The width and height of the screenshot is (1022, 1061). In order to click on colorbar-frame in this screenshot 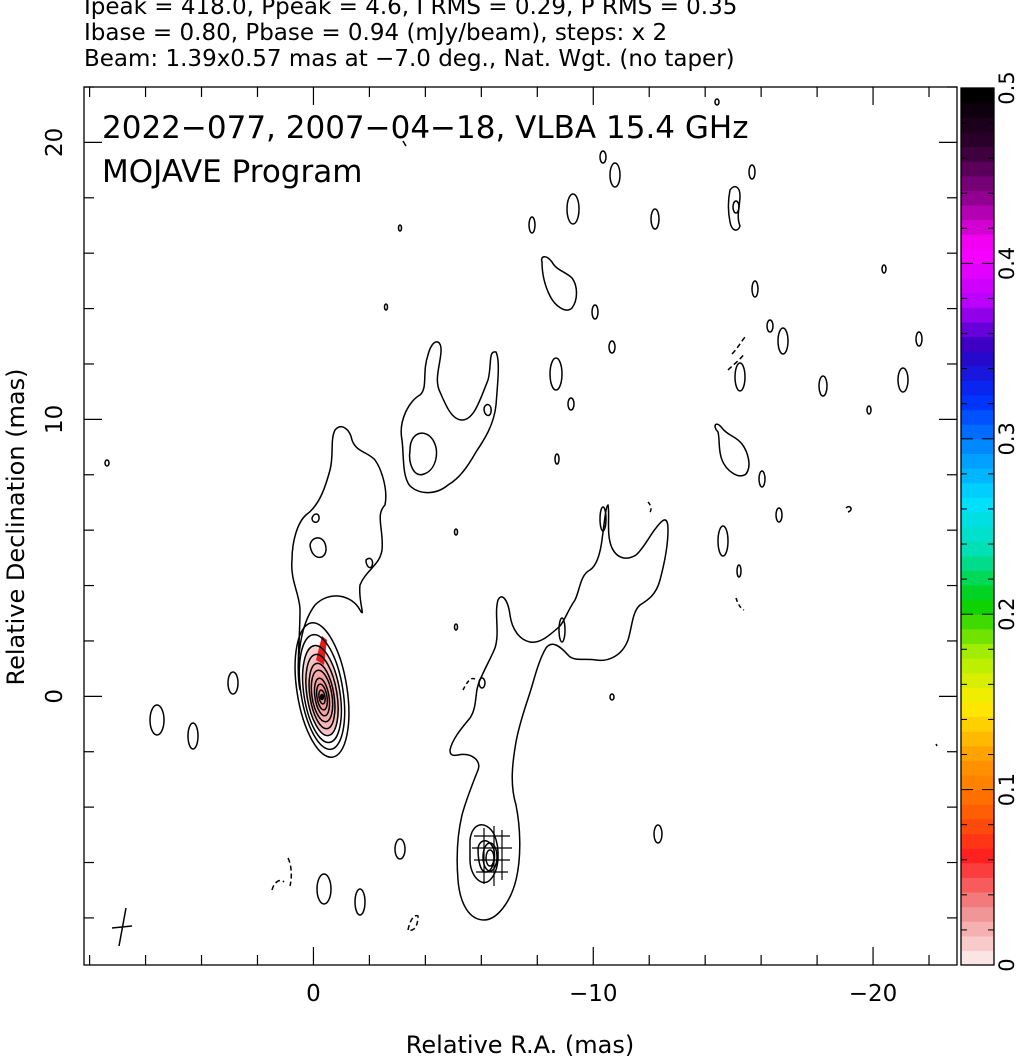, I will do `click(977, 526)`.